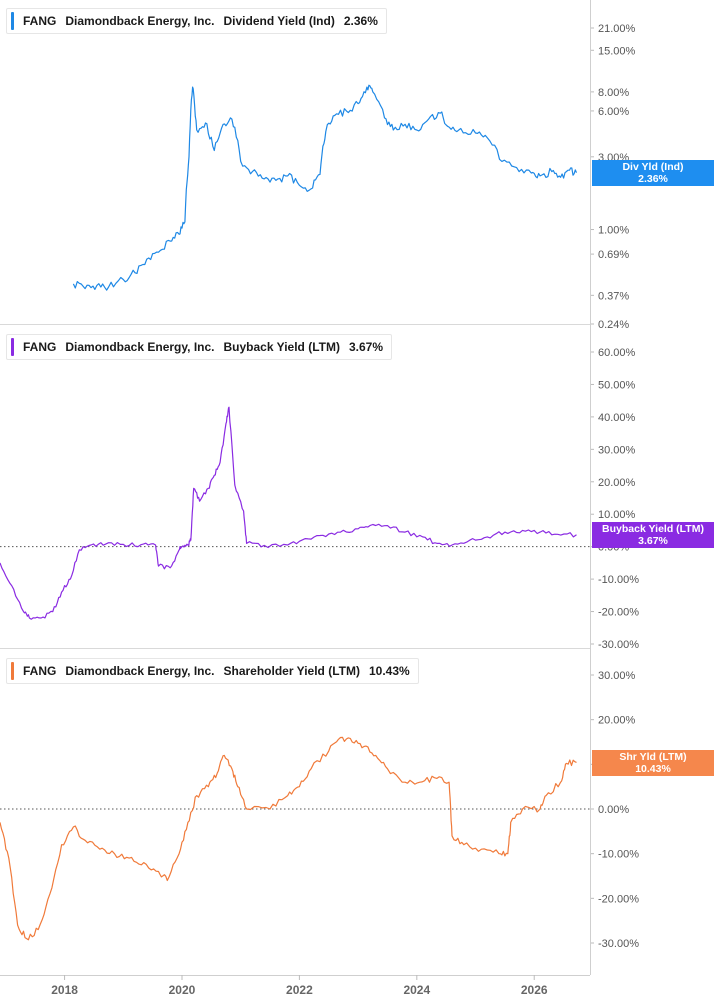  What do you see at coordinates (299, 990) in the screenshot?
I see `x-tick-label: 2022` at bounding box center [299, 990].